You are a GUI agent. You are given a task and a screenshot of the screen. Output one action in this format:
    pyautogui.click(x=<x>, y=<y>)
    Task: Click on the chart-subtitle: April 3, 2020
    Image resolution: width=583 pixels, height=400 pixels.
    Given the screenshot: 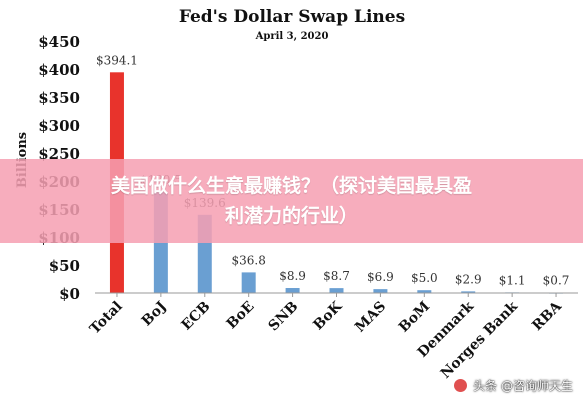 What is the action you would take?
    pyautogui.click(x=292, y=36)
    